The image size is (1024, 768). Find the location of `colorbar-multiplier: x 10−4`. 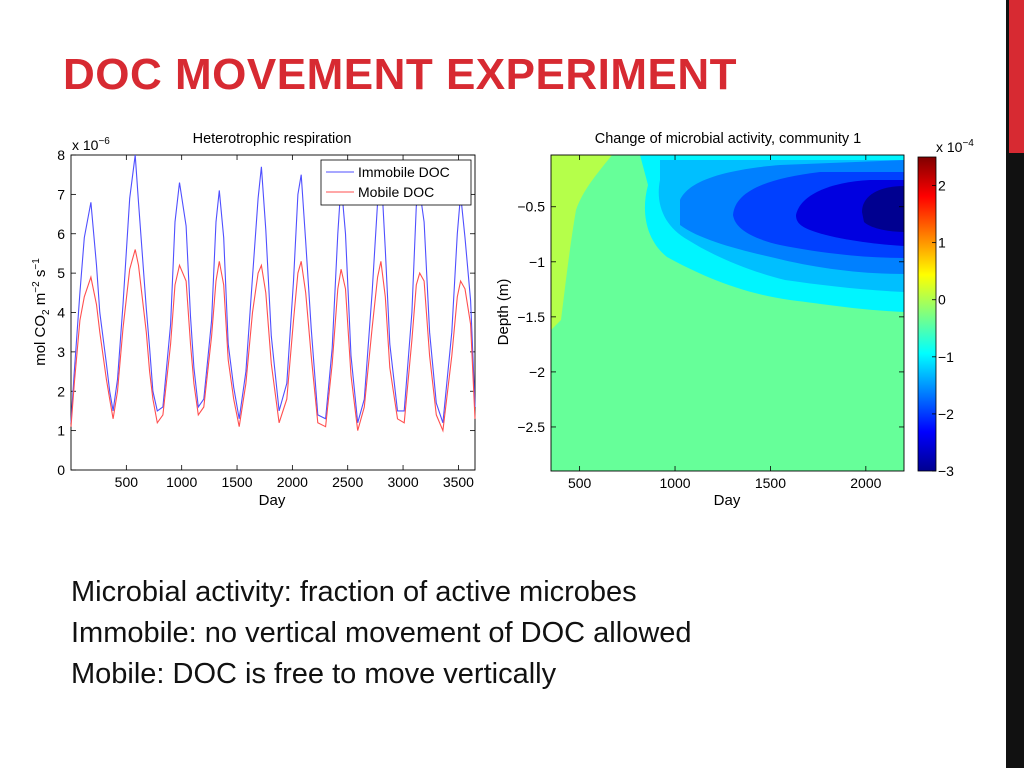

colorbar-multiplier: x 10−4 is located at coordinates (955, 146).